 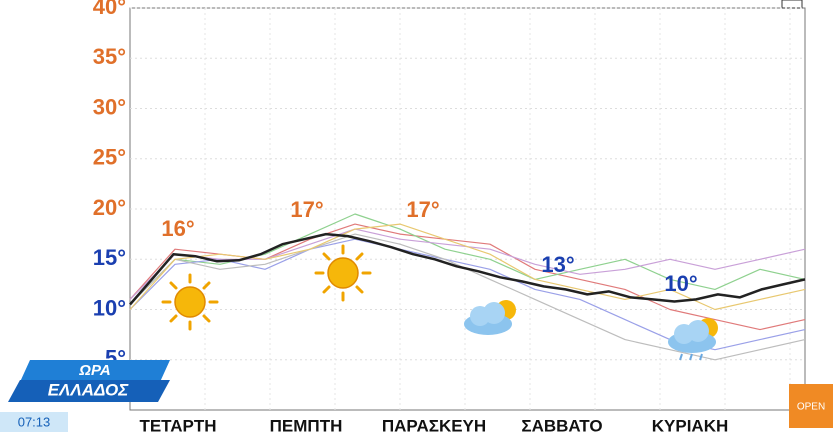 I want to click on clock: 07:13, so click(x=34, y=421).